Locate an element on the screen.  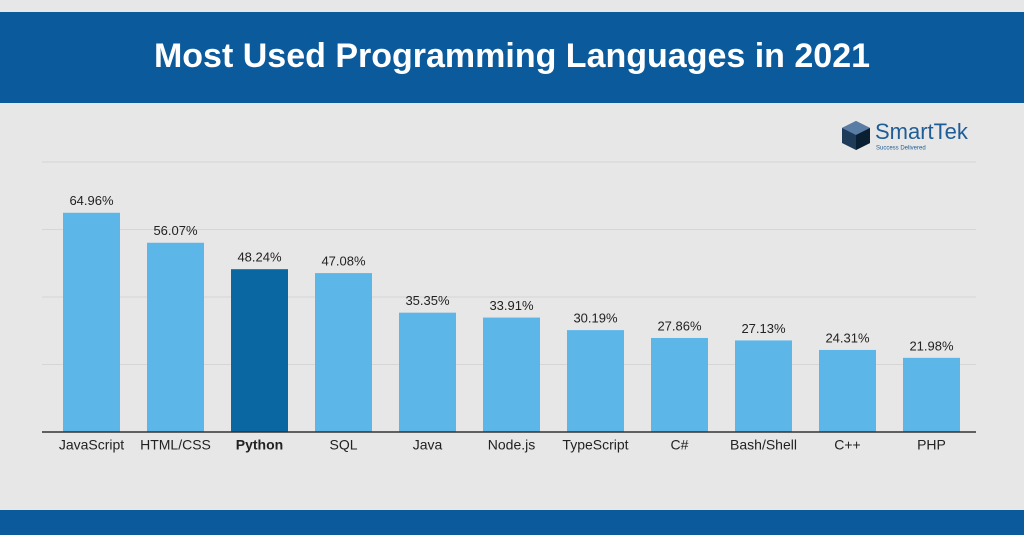
brand-logo: SmartTek Success Delivered is located at coordinates (905, 135).